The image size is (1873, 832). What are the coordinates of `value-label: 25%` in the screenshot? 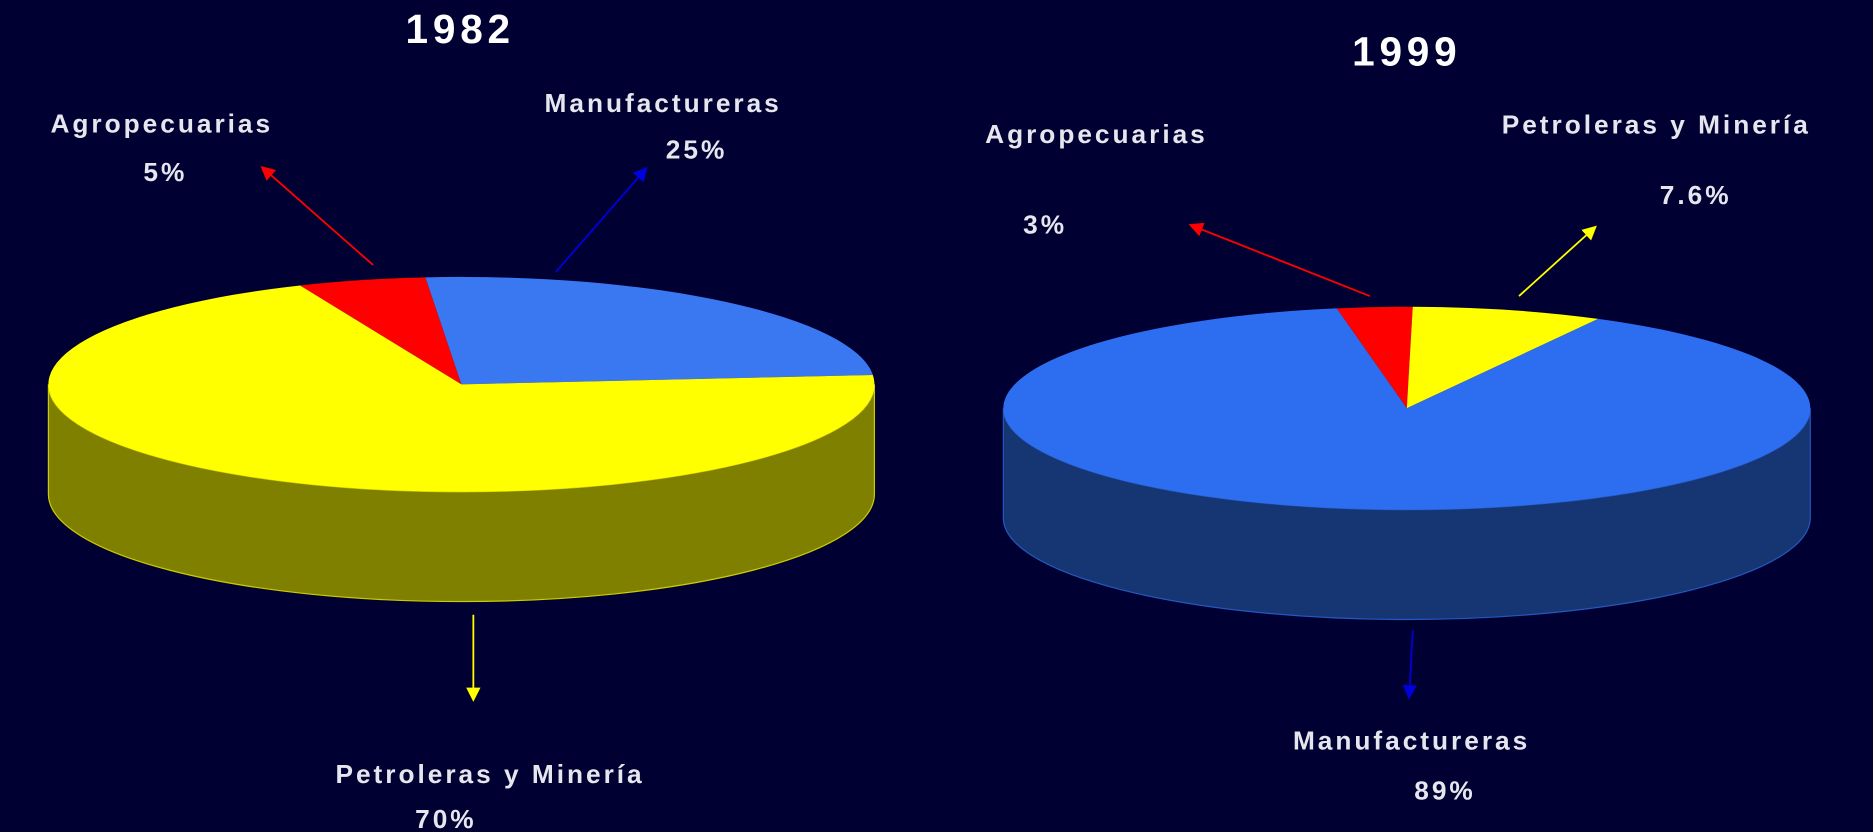 It's located at (697, 150).